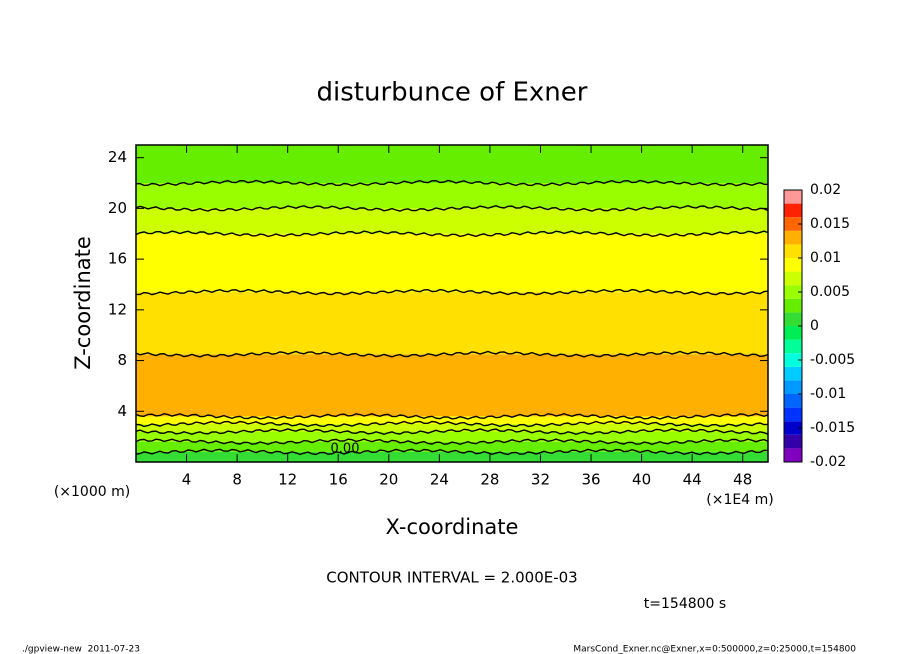  Describe the element at coordinates (742, 480) in the screenshot. I see `x-tick-label: 48` at that location.